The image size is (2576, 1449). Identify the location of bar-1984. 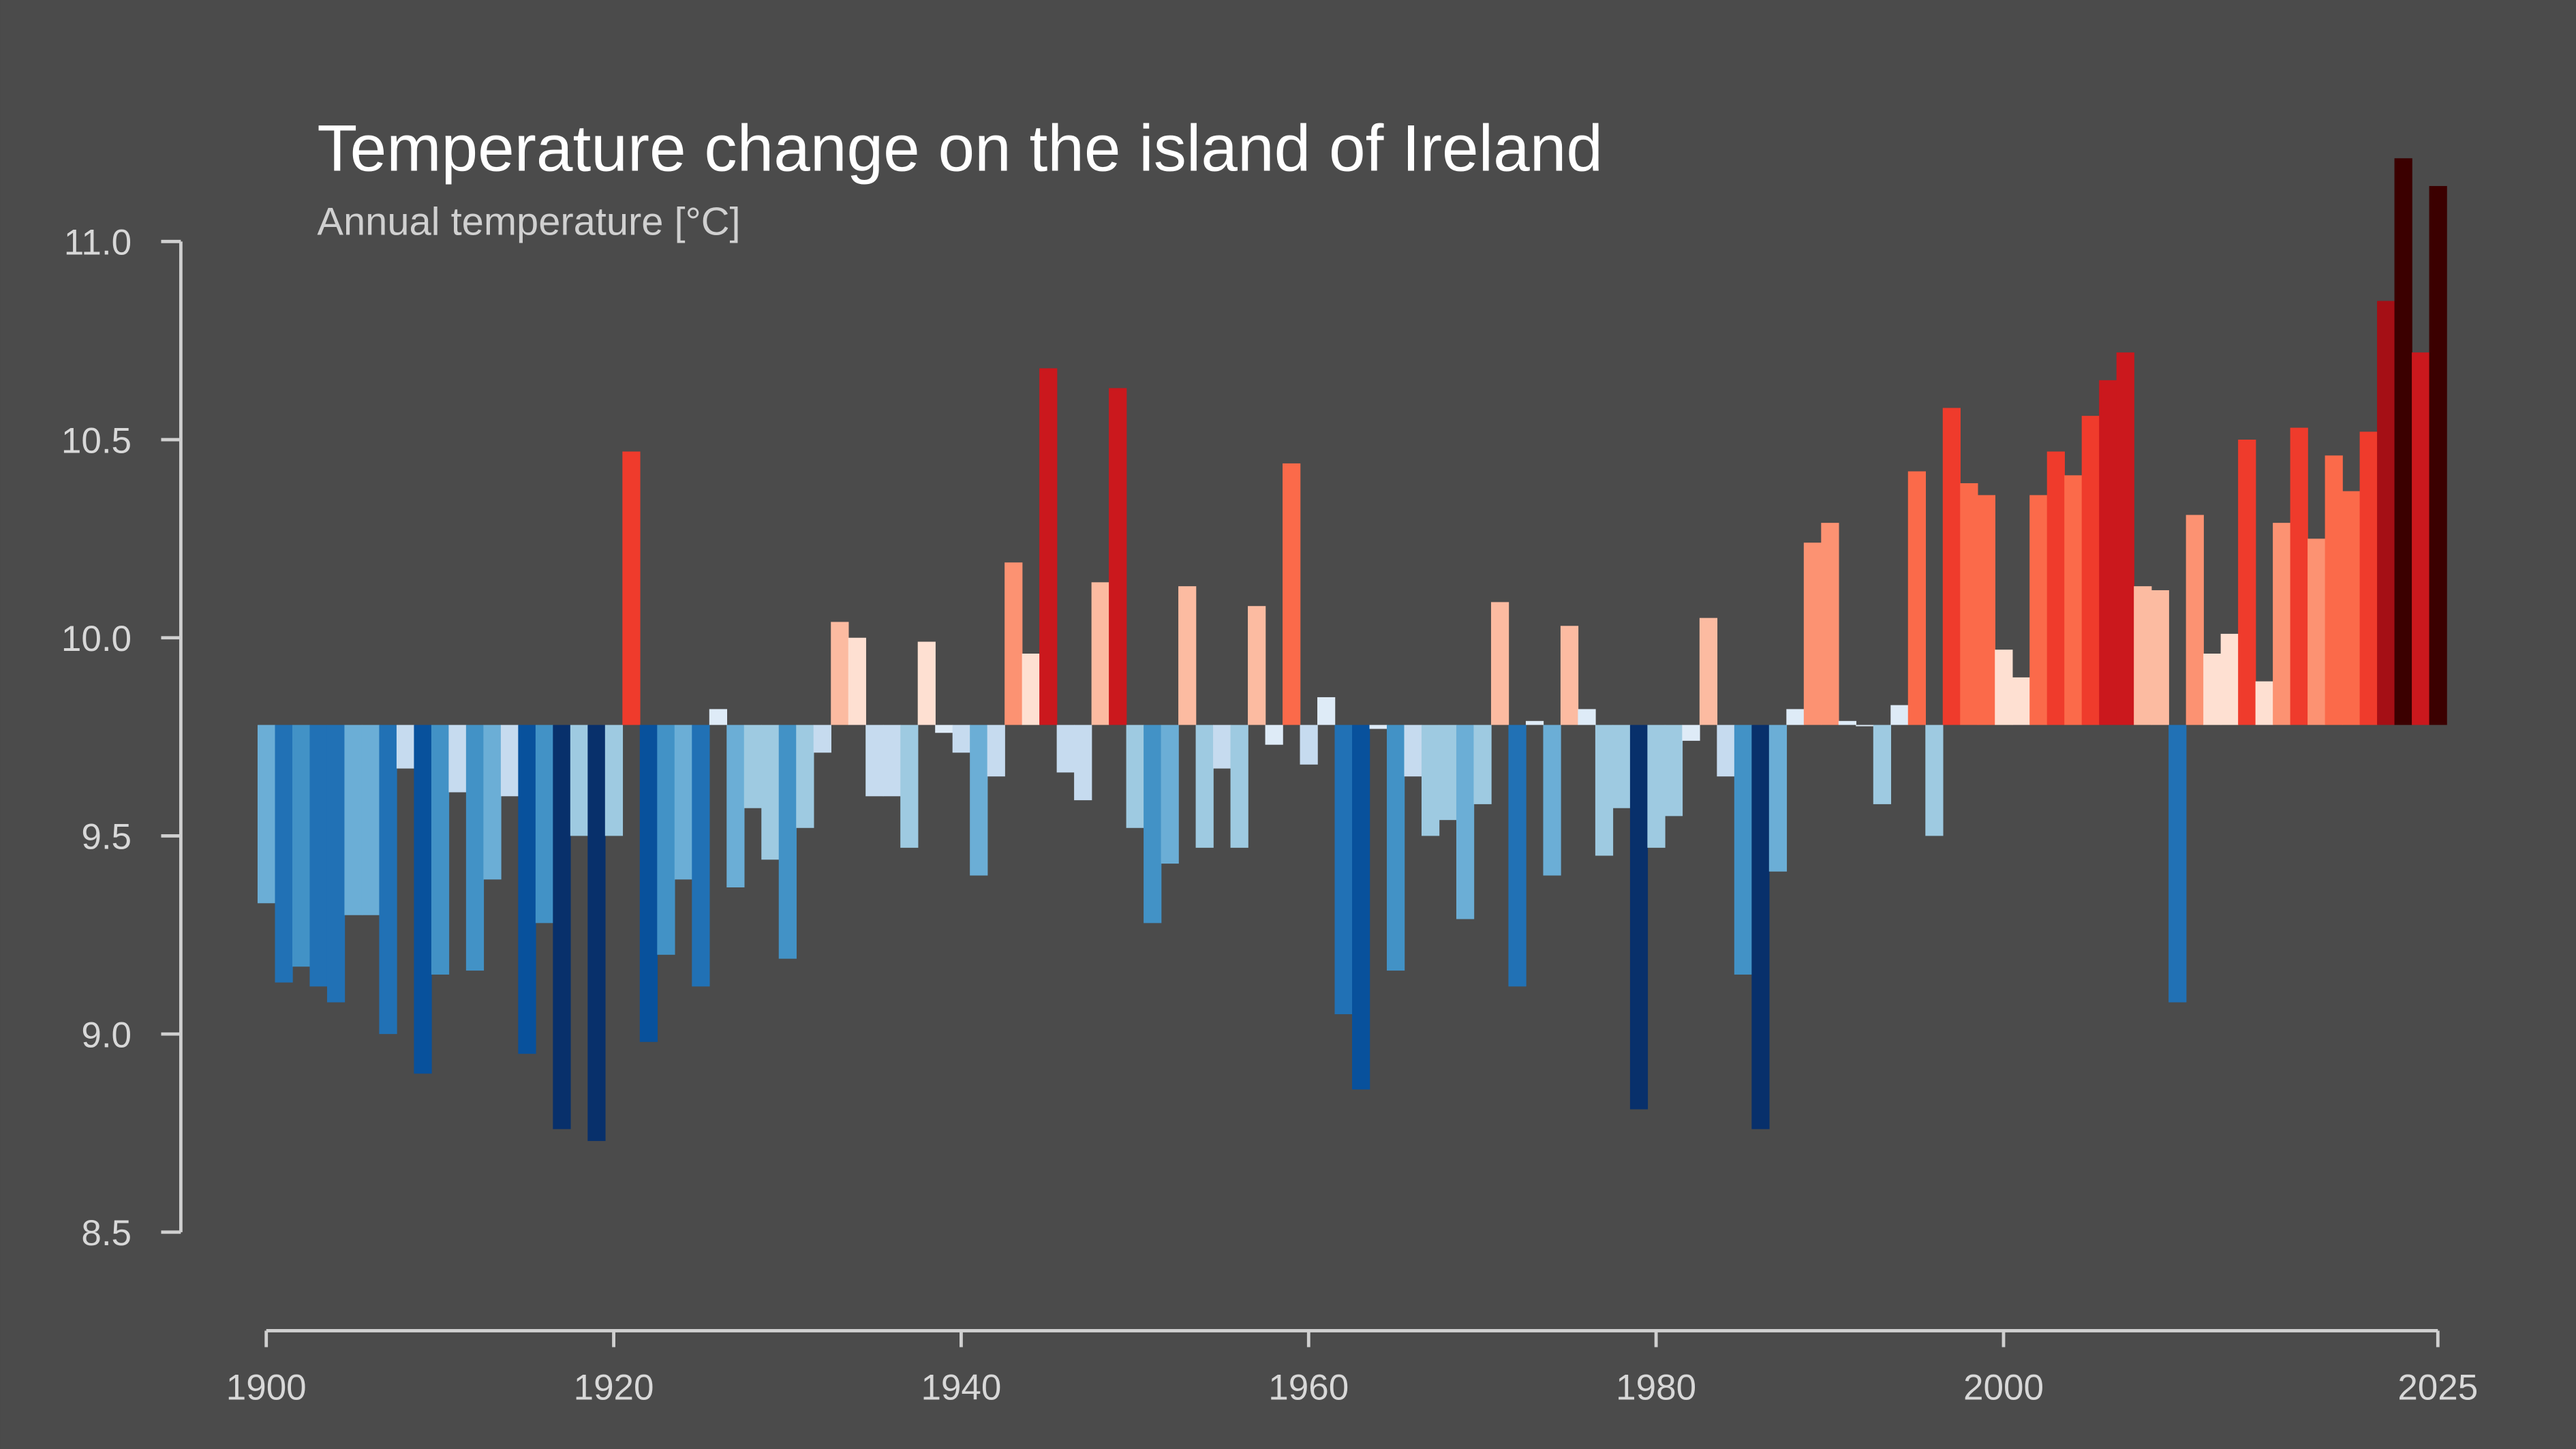
(1726, 750).